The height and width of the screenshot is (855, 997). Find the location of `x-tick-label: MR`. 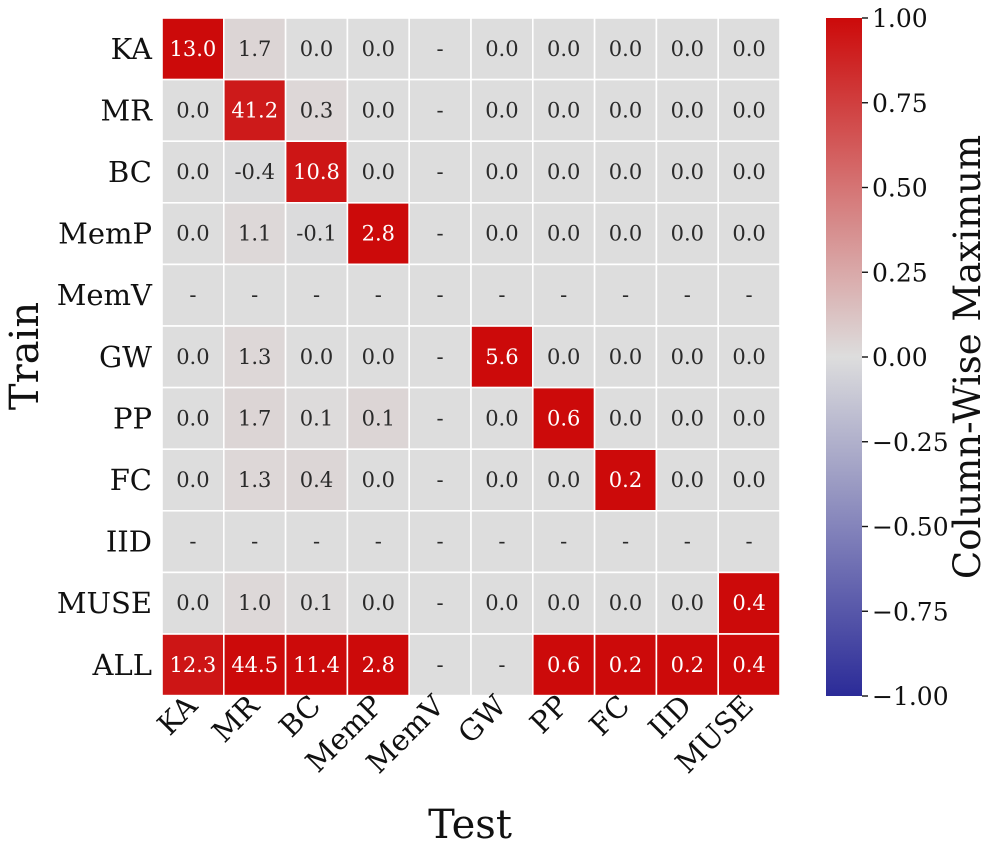

x-tick-label: MR is located at coordinates (235, 718).